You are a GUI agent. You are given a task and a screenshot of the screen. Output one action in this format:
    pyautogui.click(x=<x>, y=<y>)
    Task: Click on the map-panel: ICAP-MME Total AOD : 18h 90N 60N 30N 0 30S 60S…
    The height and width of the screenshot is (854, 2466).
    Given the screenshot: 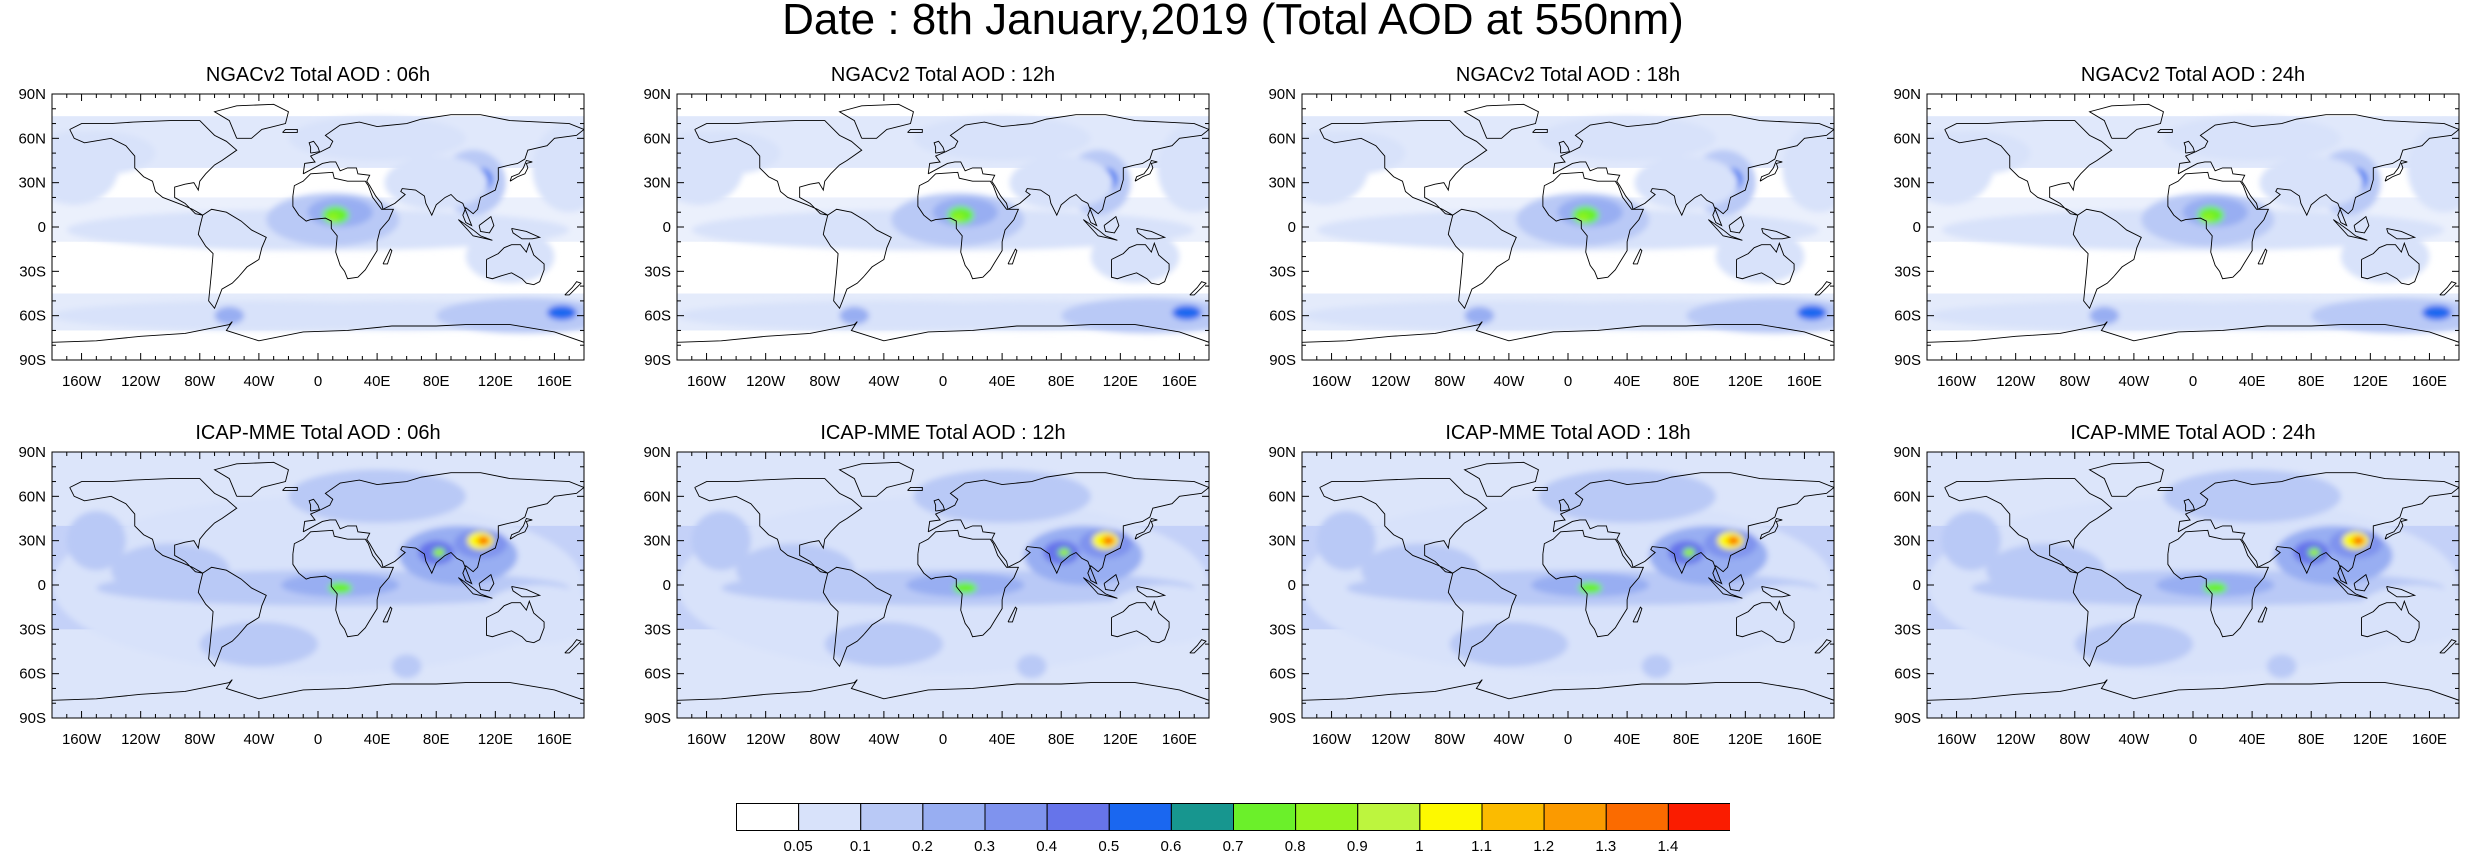 What is the action you would take?
    pyautogui.click(x=1567, y=587)
    